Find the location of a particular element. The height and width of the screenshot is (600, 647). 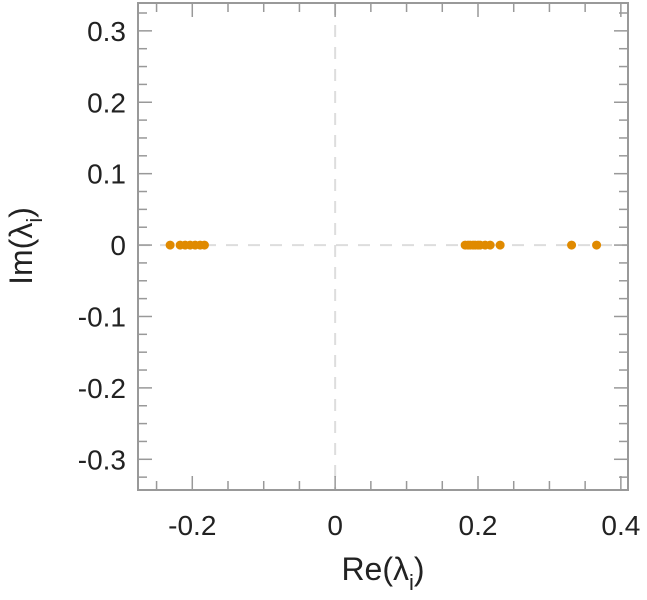

y-tick-label: 0 is located at coordinates (118, 245).